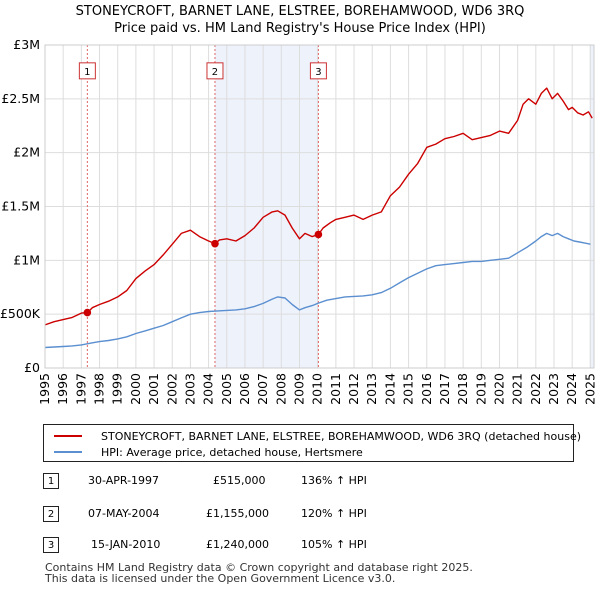 Image resolution: width=600 pixels, height=590 pixels. What do you see at coordinates (68, 436) in the screenshot?
I see `legend-property-swatch` at bounding box center [68, 436].